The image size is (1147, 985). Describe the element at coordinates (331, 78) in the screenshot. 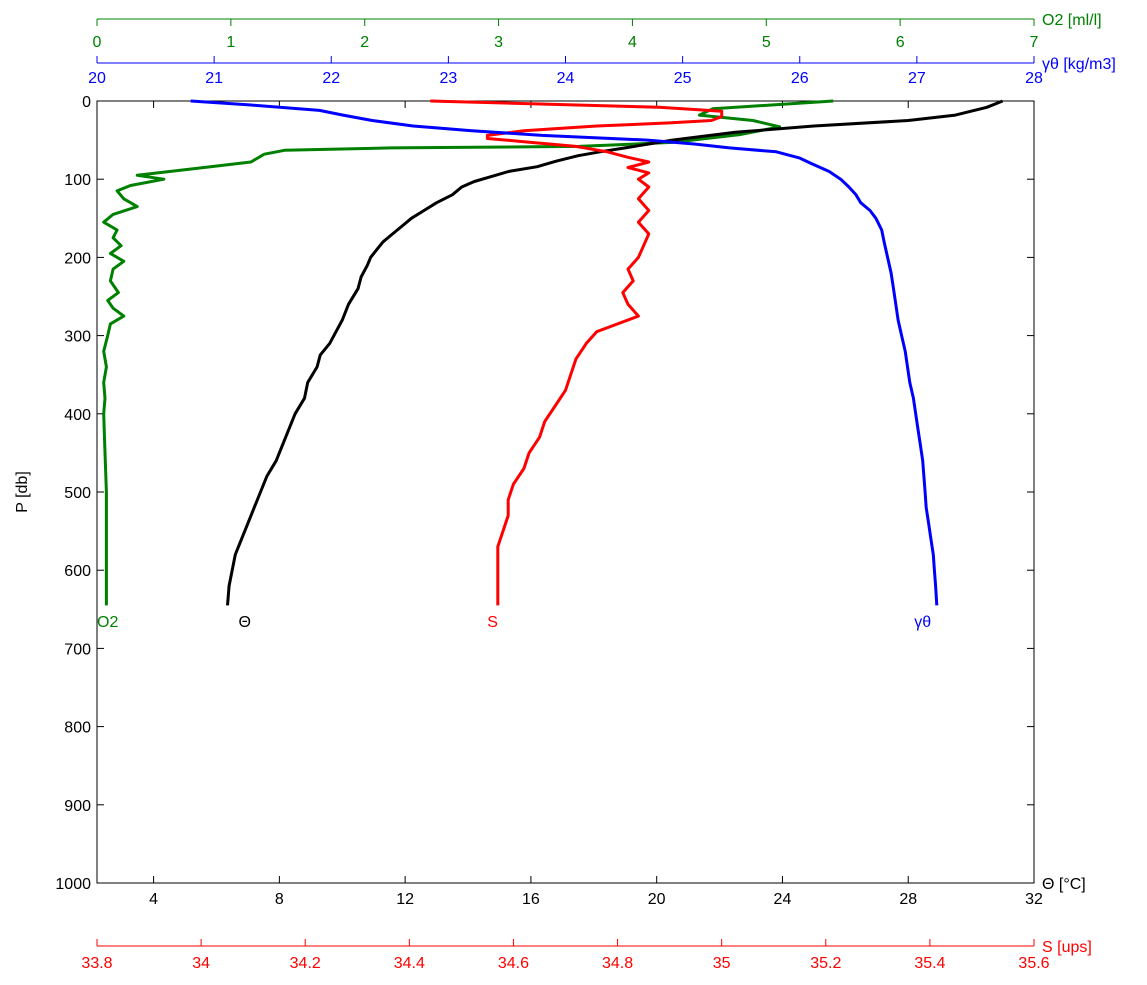

I see `gamma-tick-label: 22` at that location.